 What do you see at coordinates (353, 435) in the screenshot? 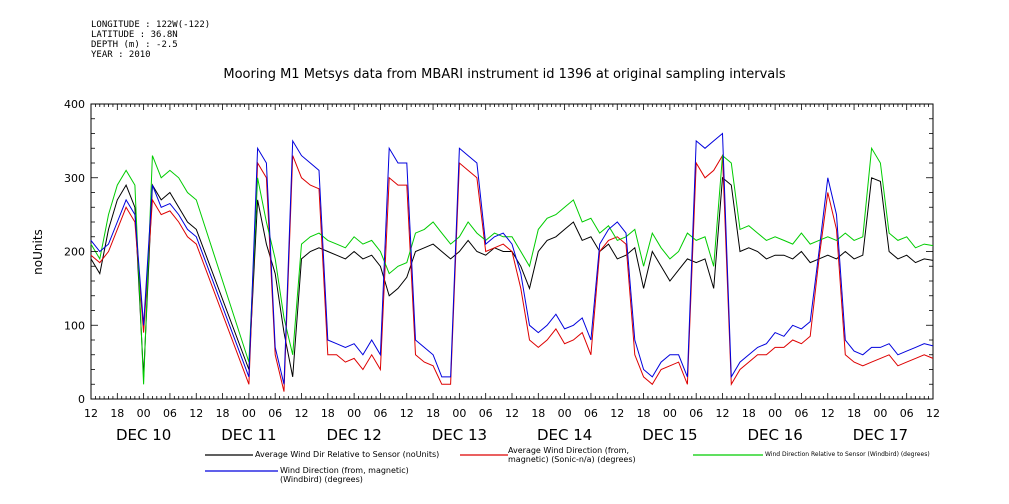
I see `x-day-label: DEC 12` at bounding box center [353, 435].